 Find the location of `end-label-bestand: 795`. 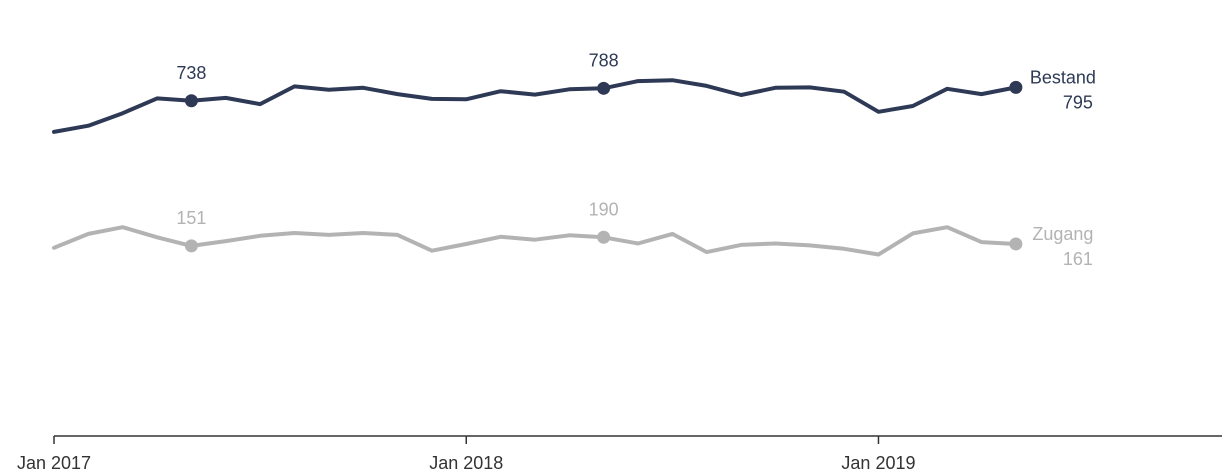

end-label-bestand: 795 is located at coordinates (1078, 102).